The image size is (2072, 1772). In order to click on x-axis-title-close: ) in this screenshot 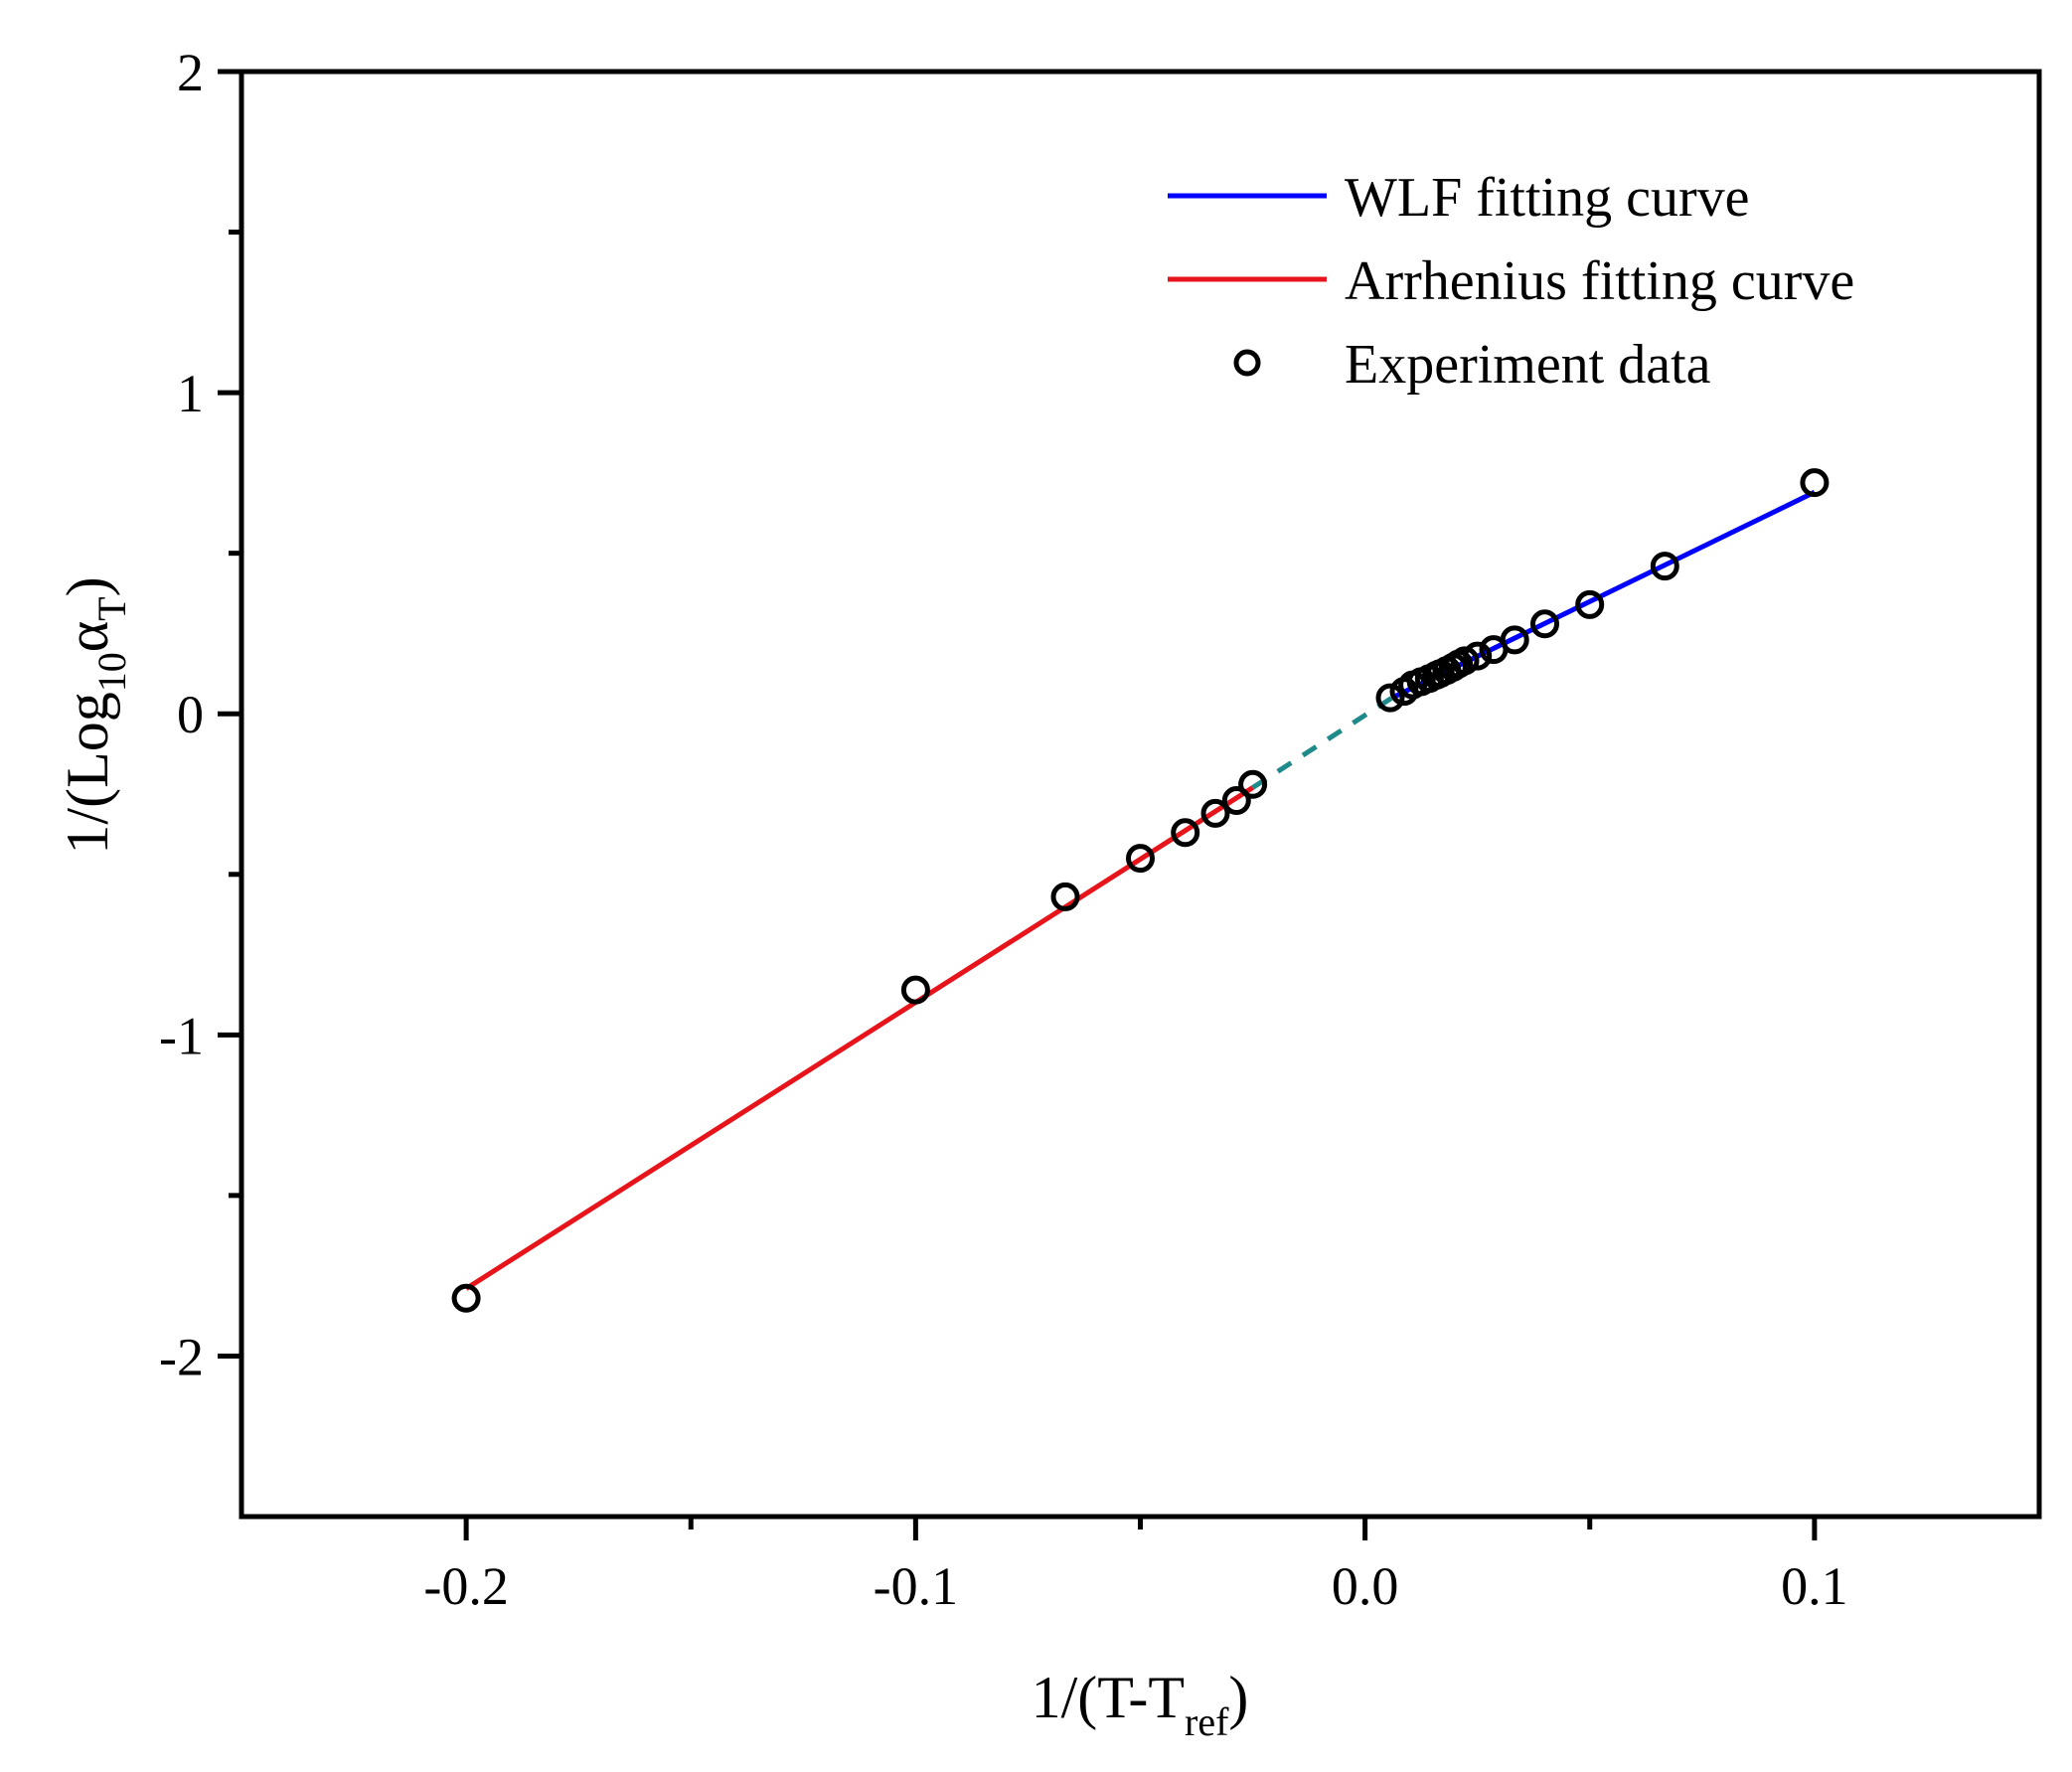, I will do `click(1238, 1698)`.